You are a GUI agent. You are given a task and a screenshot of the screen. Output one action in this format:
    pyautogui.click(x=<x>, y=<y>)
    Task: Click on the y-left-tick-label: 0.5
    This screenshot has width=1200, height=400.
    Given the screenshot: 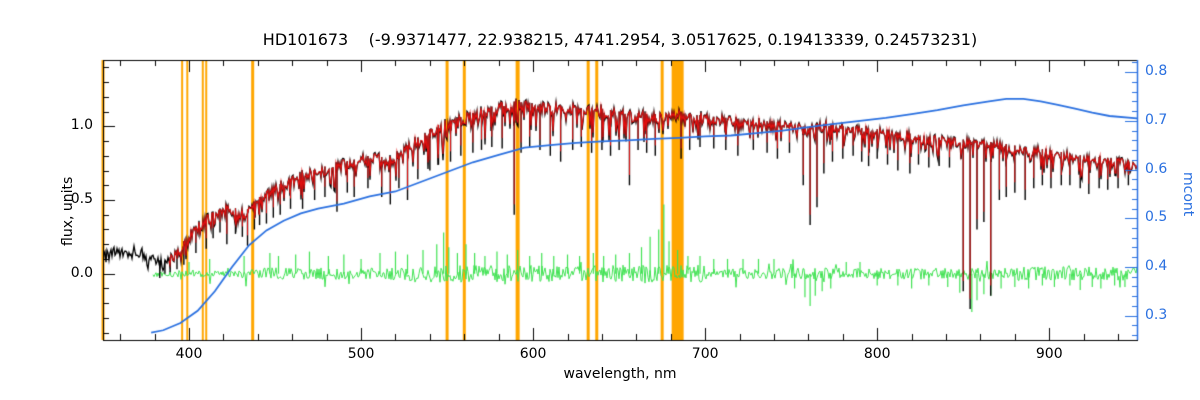 What is the action you would take?
    pyautogui.click(x=81, y=199)
    